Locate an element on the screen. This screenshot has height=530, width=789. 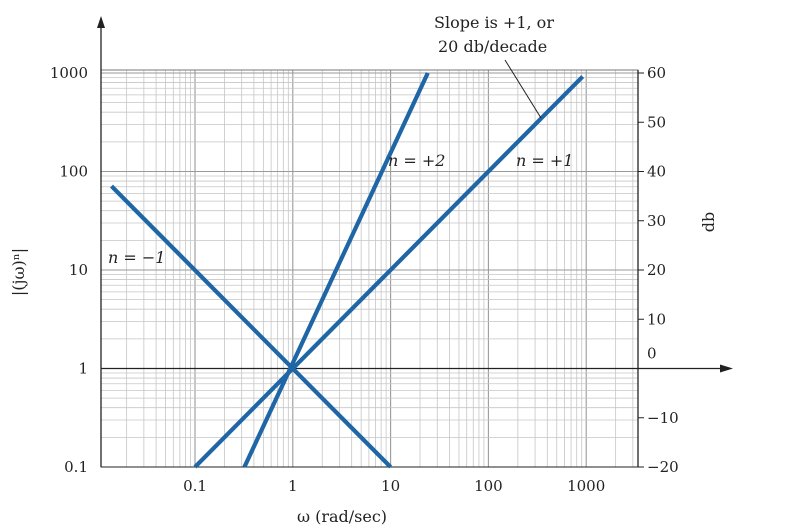
y2-tick-label: −20 is located at coordinates (663, 467).